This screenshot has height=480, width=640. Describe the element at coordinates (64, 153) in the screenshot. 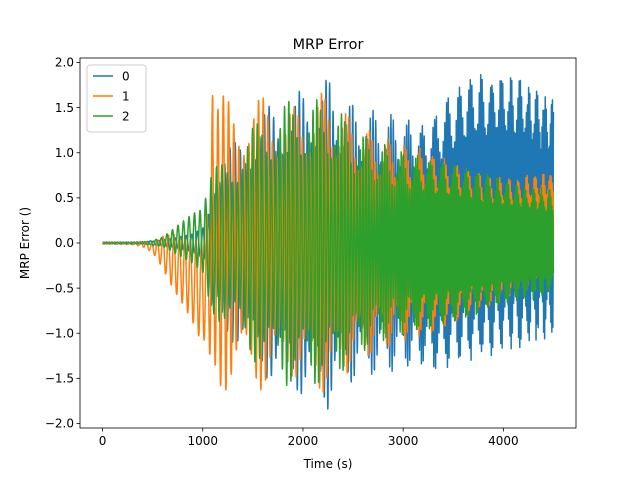

I see `y-tick-label: 1.0` at that location.